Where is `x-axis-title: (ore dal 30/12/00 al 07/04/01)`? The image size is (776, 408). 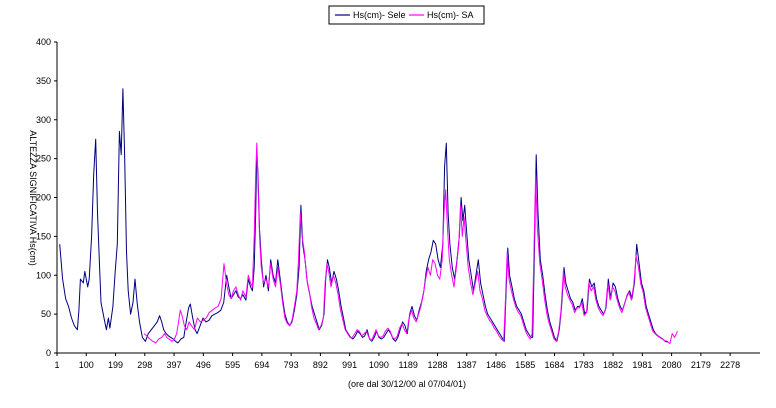 x-axis-title: (ore dal 30/12/00 al 07/04/01) is located at coordinates (407, 384).